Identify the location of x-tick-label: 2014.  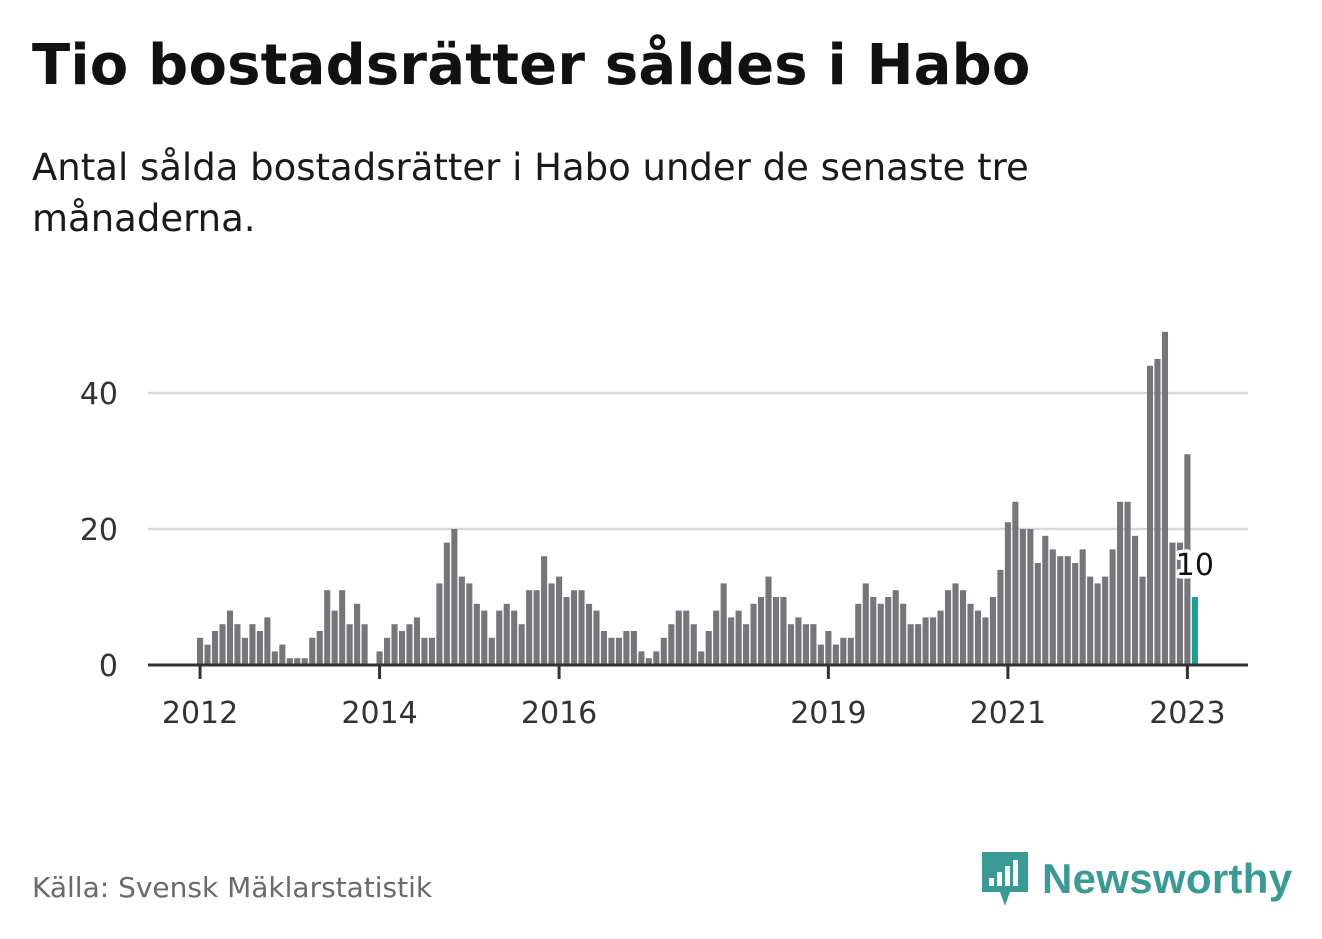
(379, 713).